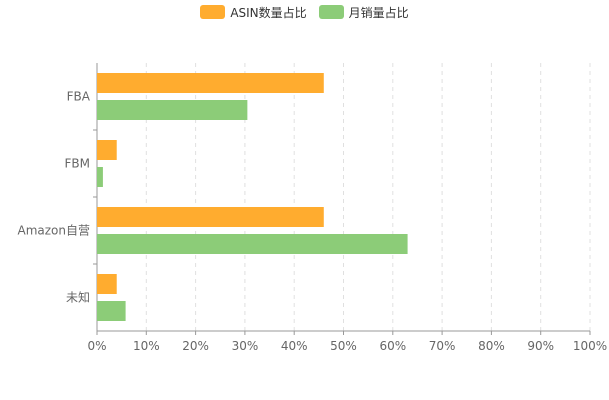 This screenshot has width=609, height=400. I want to click on legend-item-sales: 月销量占比, so click(363, 12).